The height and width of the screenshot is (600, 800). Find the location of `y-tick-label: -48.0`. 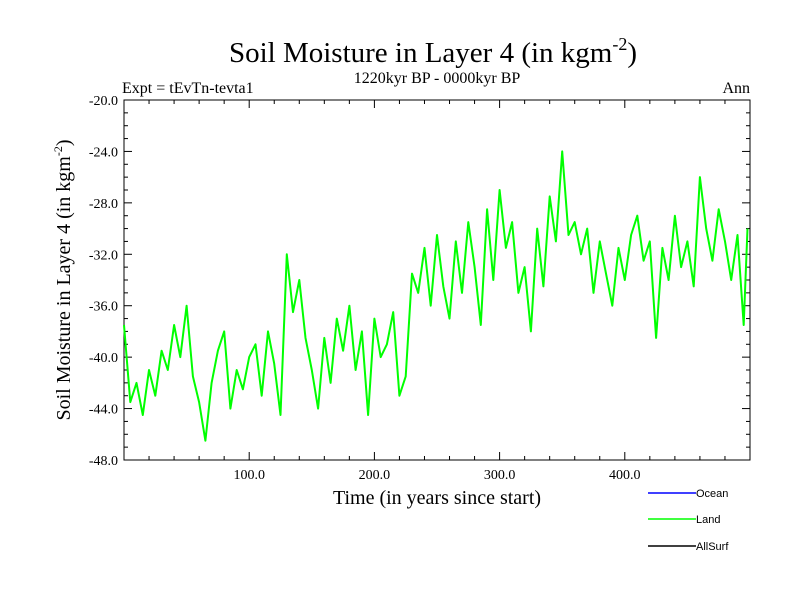

y-tick-label: -48.0 is located at coordinates (103, 461).